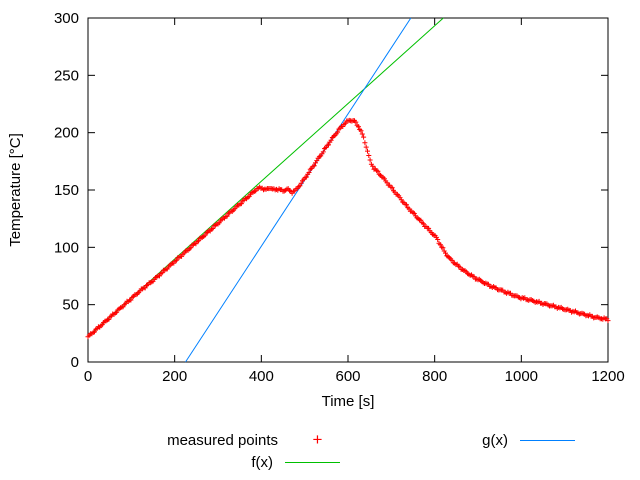  Describe the element at coordinates (607, 376) in the screenshot. I see `x-tick-label: 1200` at that location.